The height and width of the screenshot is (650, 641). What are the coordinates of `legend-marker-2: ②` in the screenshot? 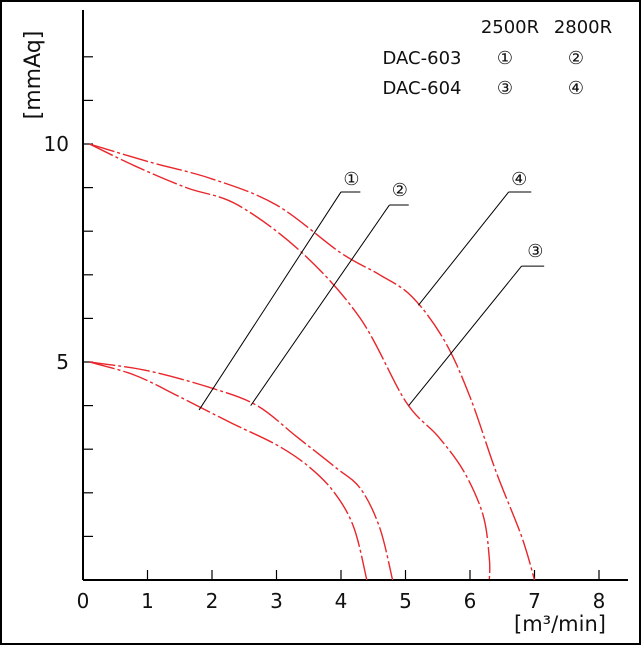 It's located at (576, 58).